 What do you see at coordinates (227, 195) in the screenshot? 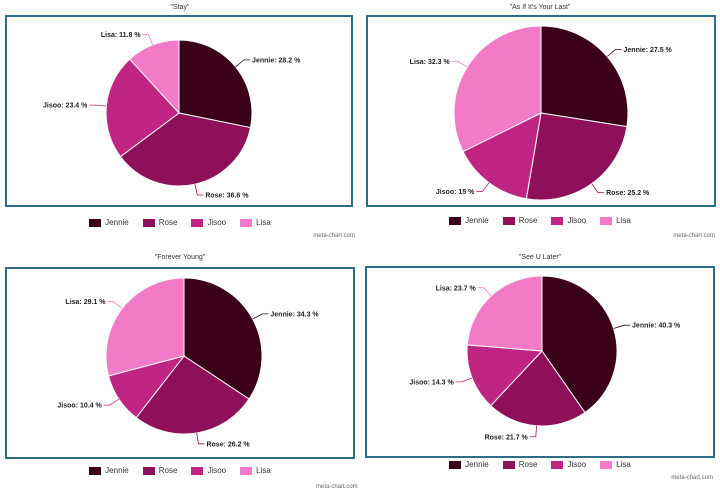
I see `data-label-rose: Rose: 36.6 %` at bounding box center [227, 195].